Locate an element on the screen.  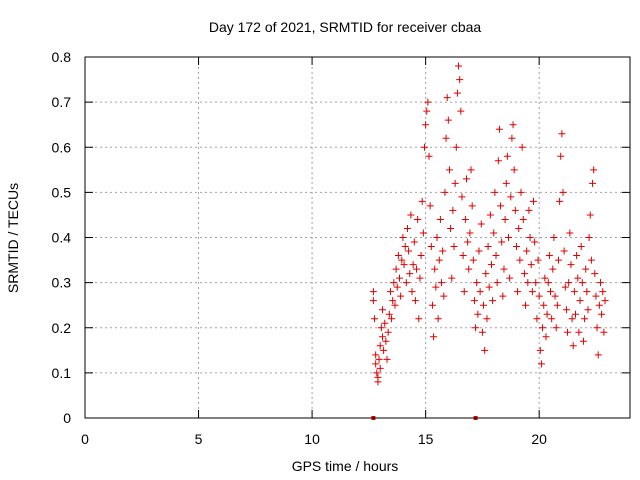
y-tick-label: 0.4 is located at coordinates (62, 238).